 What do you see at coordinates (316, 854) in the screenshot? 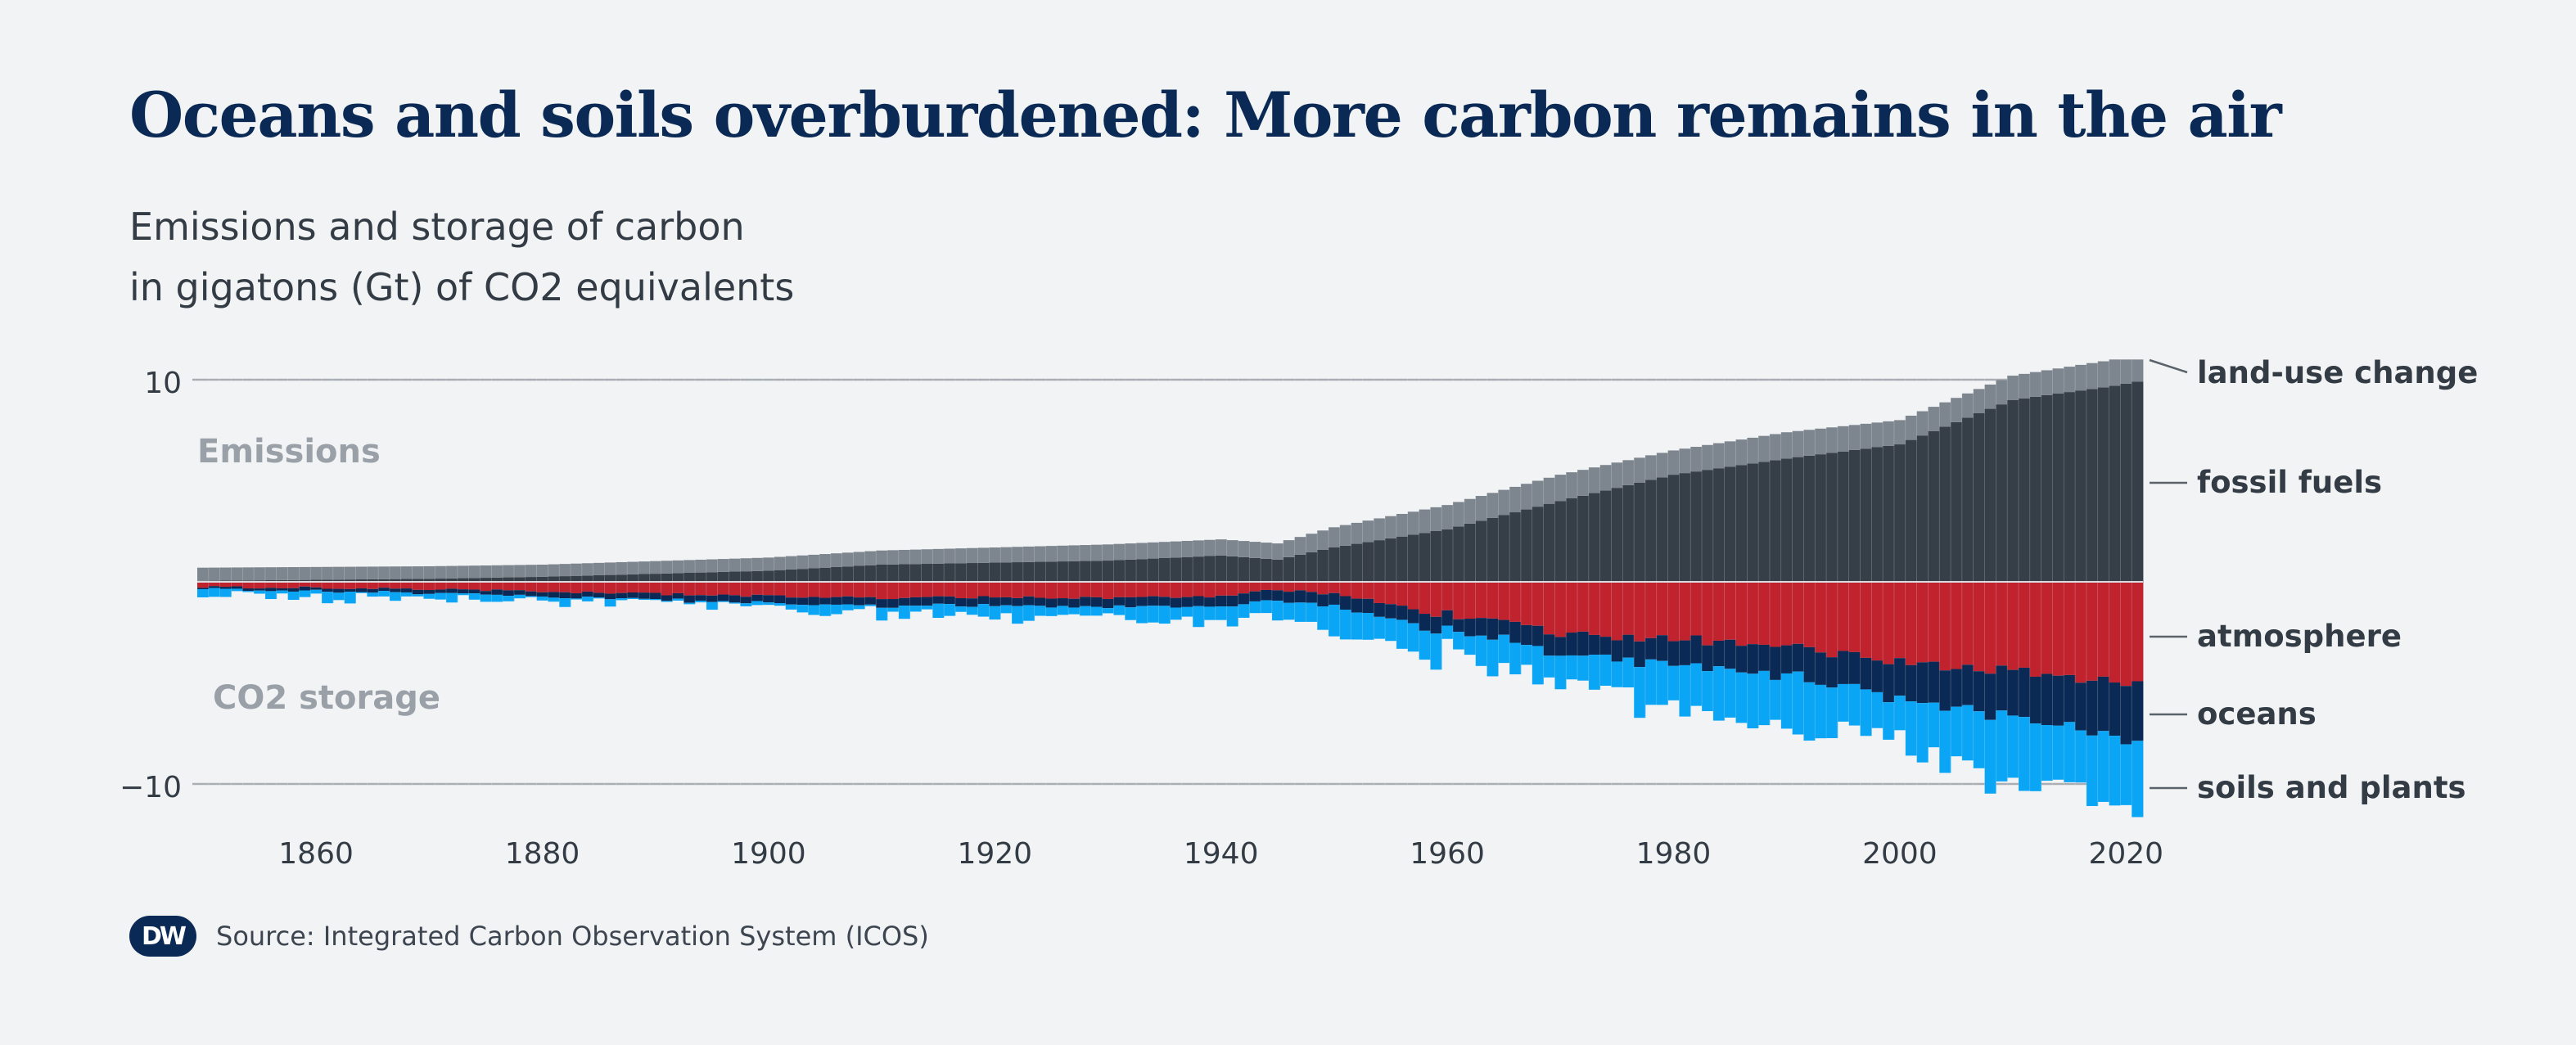
I see `x-tick-label: 1860` at bounding box center [316, 854].